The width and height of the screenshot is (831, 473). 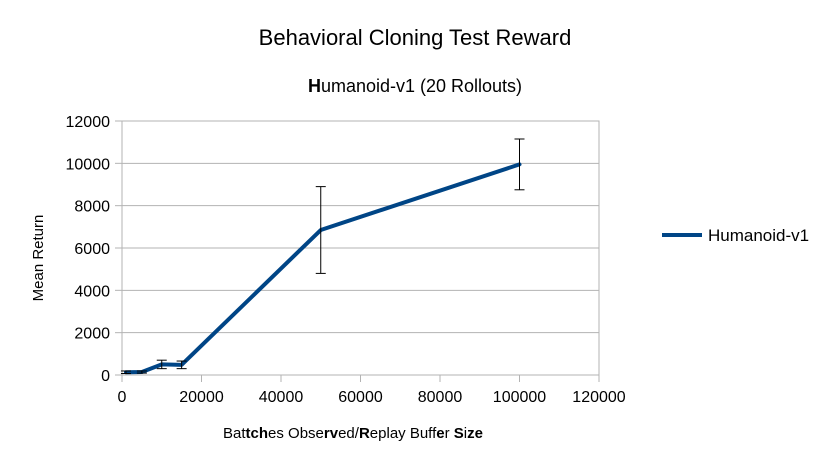 What do you see at coordinates (421, 86) in the screenshot?
I see `chart-subtitle-rest: umanoid-v1 (20 Rollouts)` at bounding box center [421, 86].